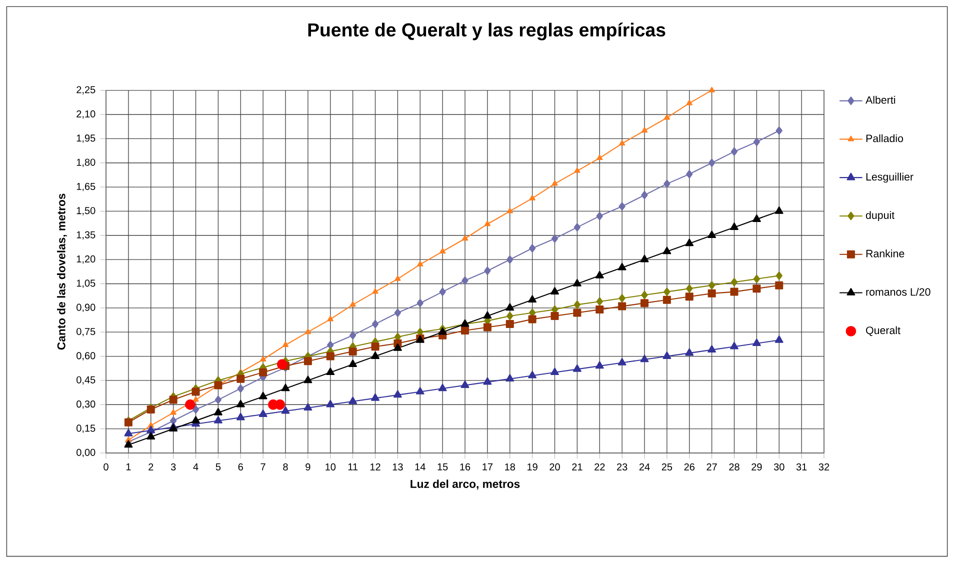  What do you see at coordinates (824, 466) in the screenshot?
I see `x-tick-label: 32` at bounding box center [824, 466].